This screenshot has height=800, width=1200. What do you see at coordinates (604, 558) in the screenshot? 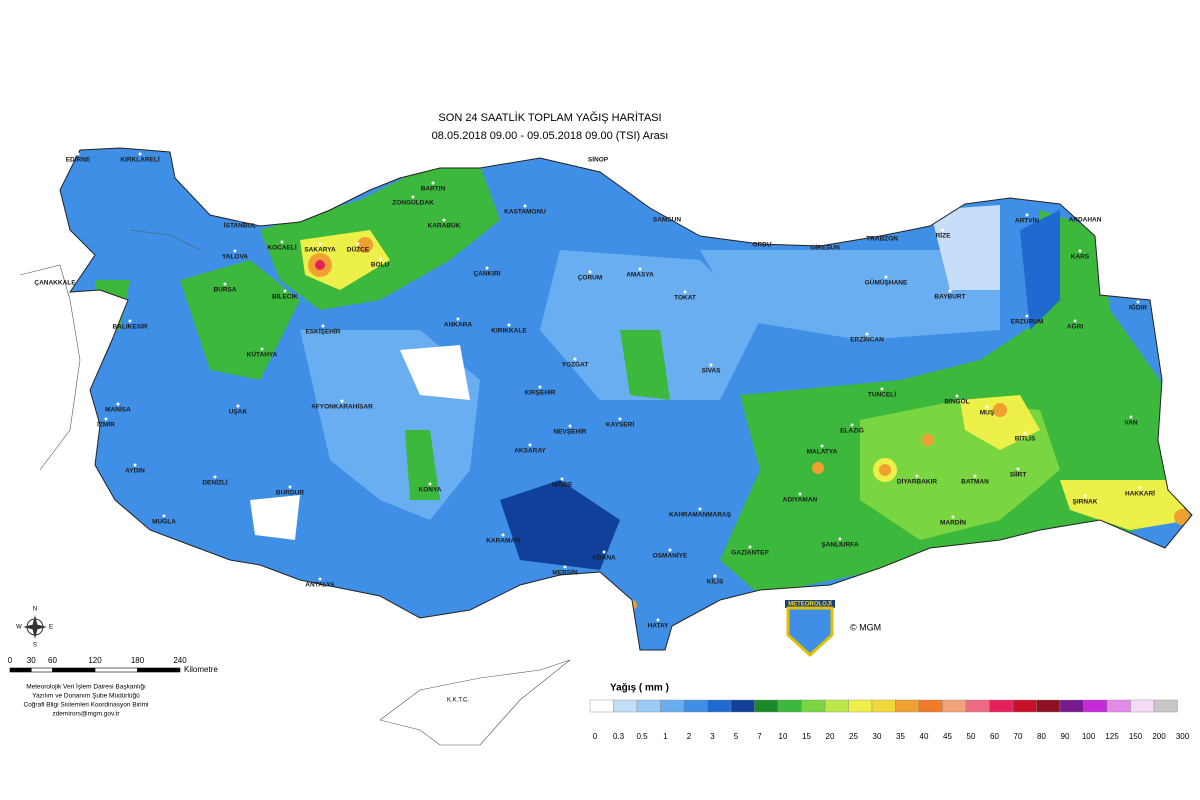
I see `city-label: ADANA` at bounding box center [604, 558].